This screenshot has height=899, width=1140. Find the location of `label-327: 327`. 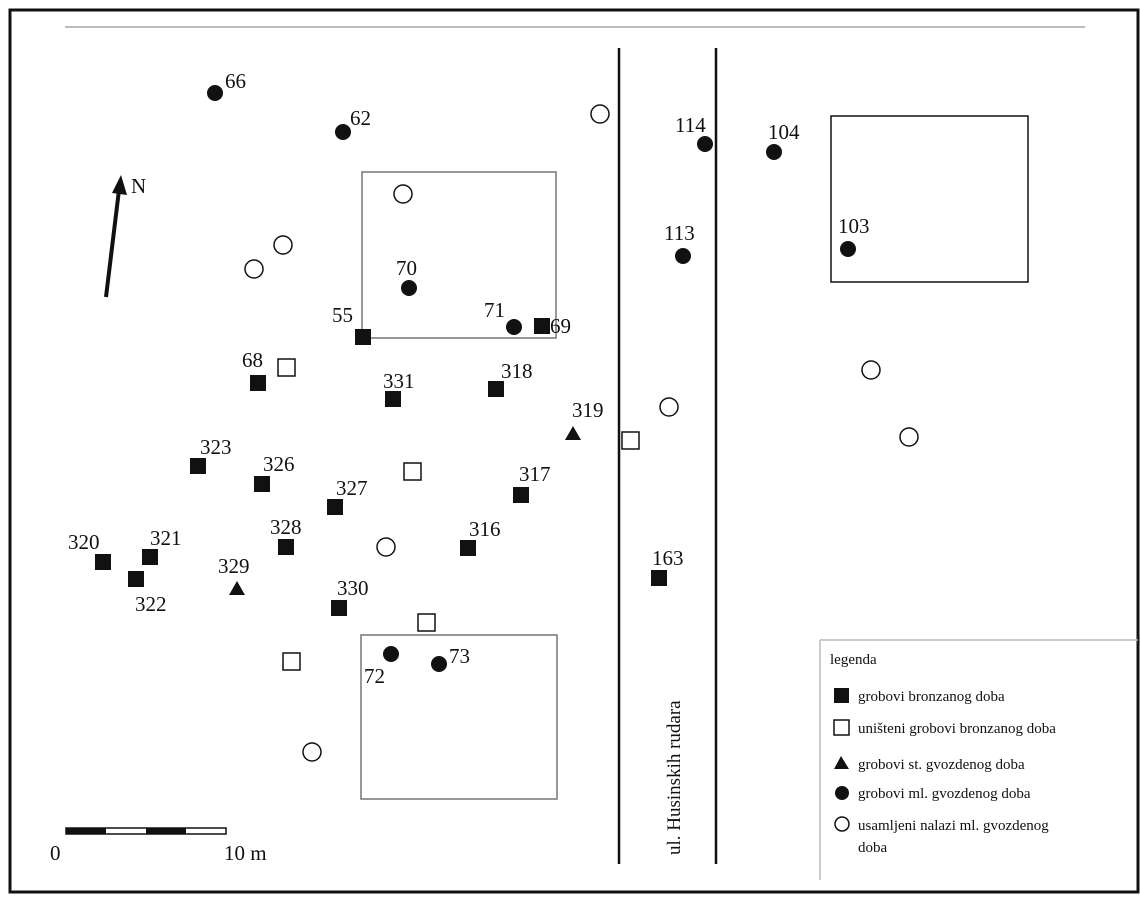

label-327: 327 is located at coordinates (352, 488).